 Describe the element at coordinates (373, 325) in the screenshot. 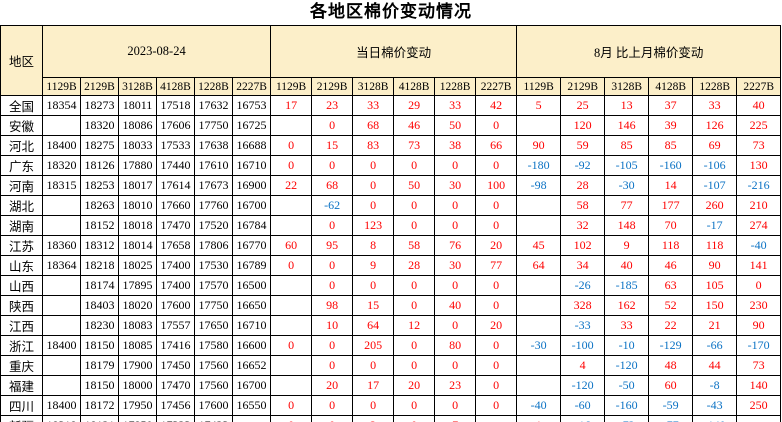

I see `daily-change-cell: 64` at that location.